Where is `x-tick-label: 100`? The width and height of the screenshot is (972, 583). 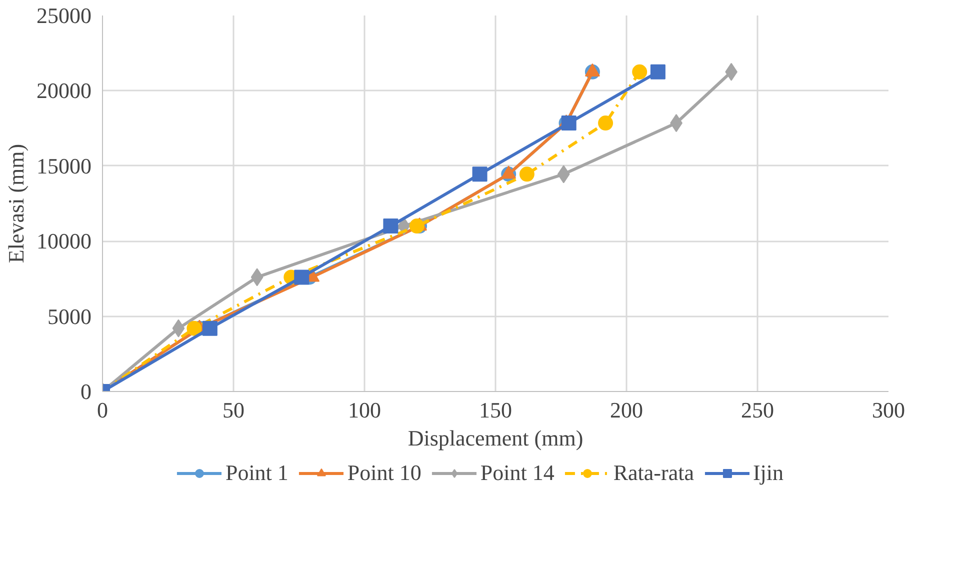 x-tick-label: 100 is located at coordinates (364, 410).